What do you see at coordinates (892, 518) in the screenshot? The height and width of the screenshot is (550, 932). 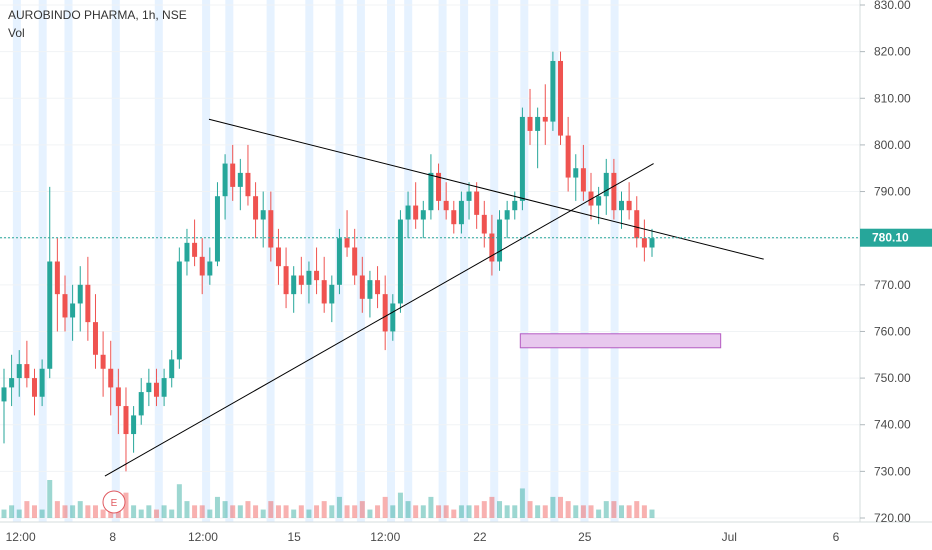 I see `y-tick-label: 720.00` at bounding box center [892, 518].